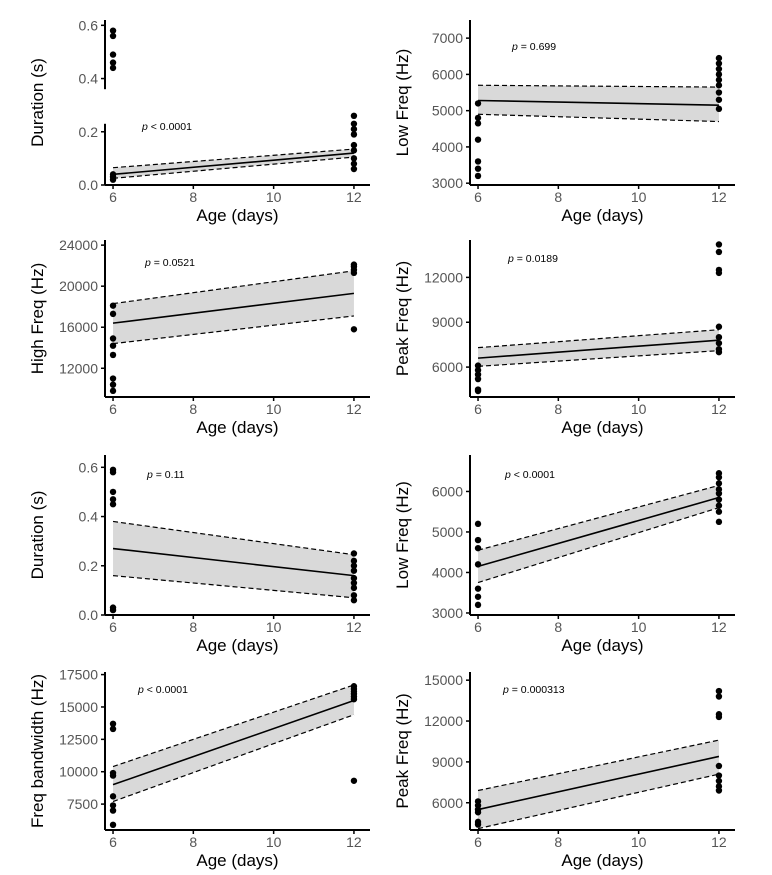 The width and height of the screenshot is (772, 875). What do you see at coordinates (78, 772) in the screenshot?
I see `y-tick-label: 10000` at bounding box center [78, 772].